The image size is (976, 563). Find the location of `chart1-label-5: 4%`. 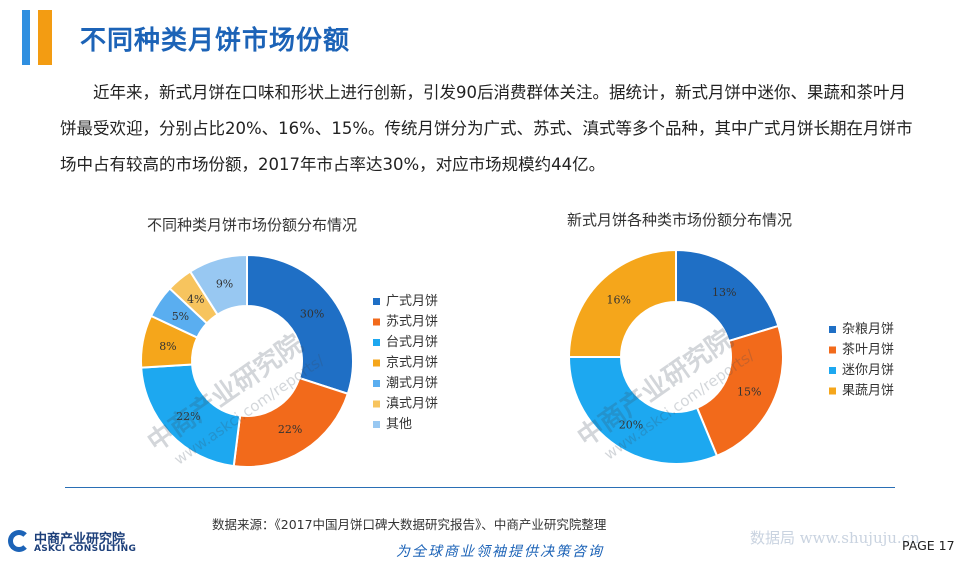

chart1-label-5: 4% is located at coordinates (195, 299).